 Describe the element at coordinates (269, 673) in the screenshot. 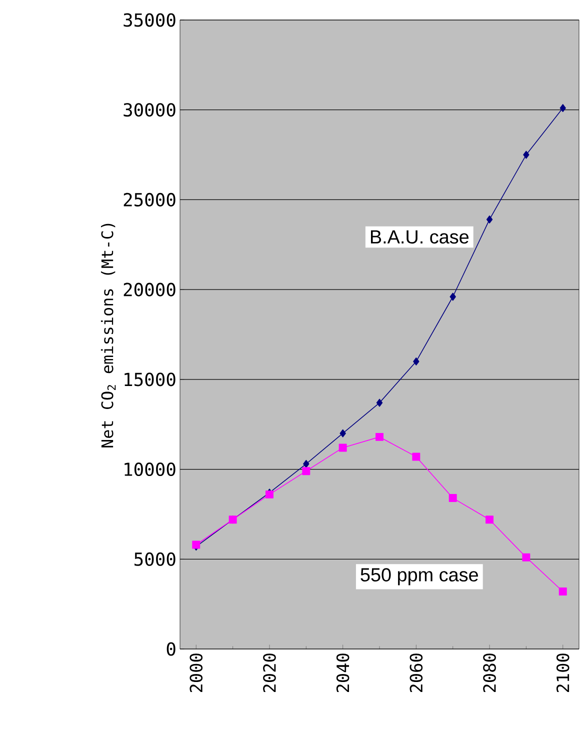

I see `x-tick-label: 2020` at that location.